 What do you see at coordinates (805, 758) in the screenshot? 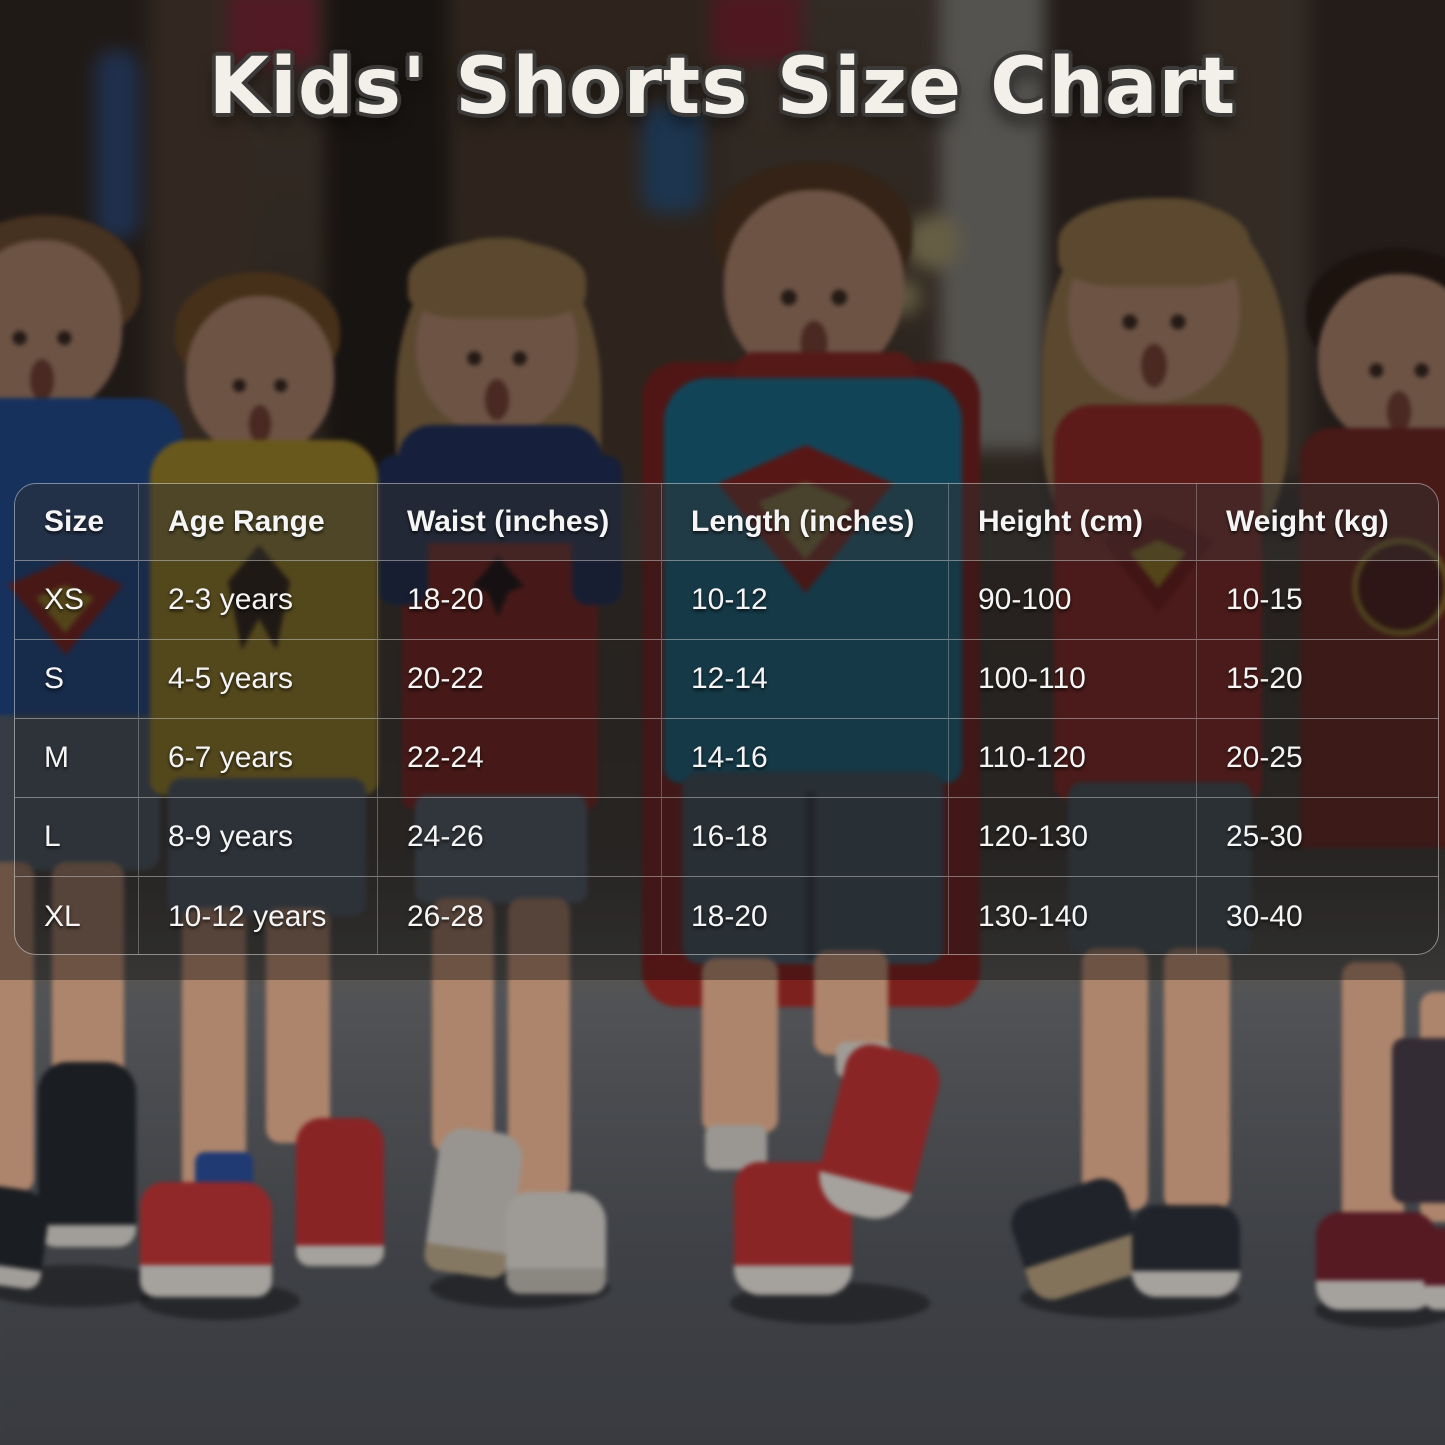
I see `table-cell: 14-16` at bounding box center [805, 758].